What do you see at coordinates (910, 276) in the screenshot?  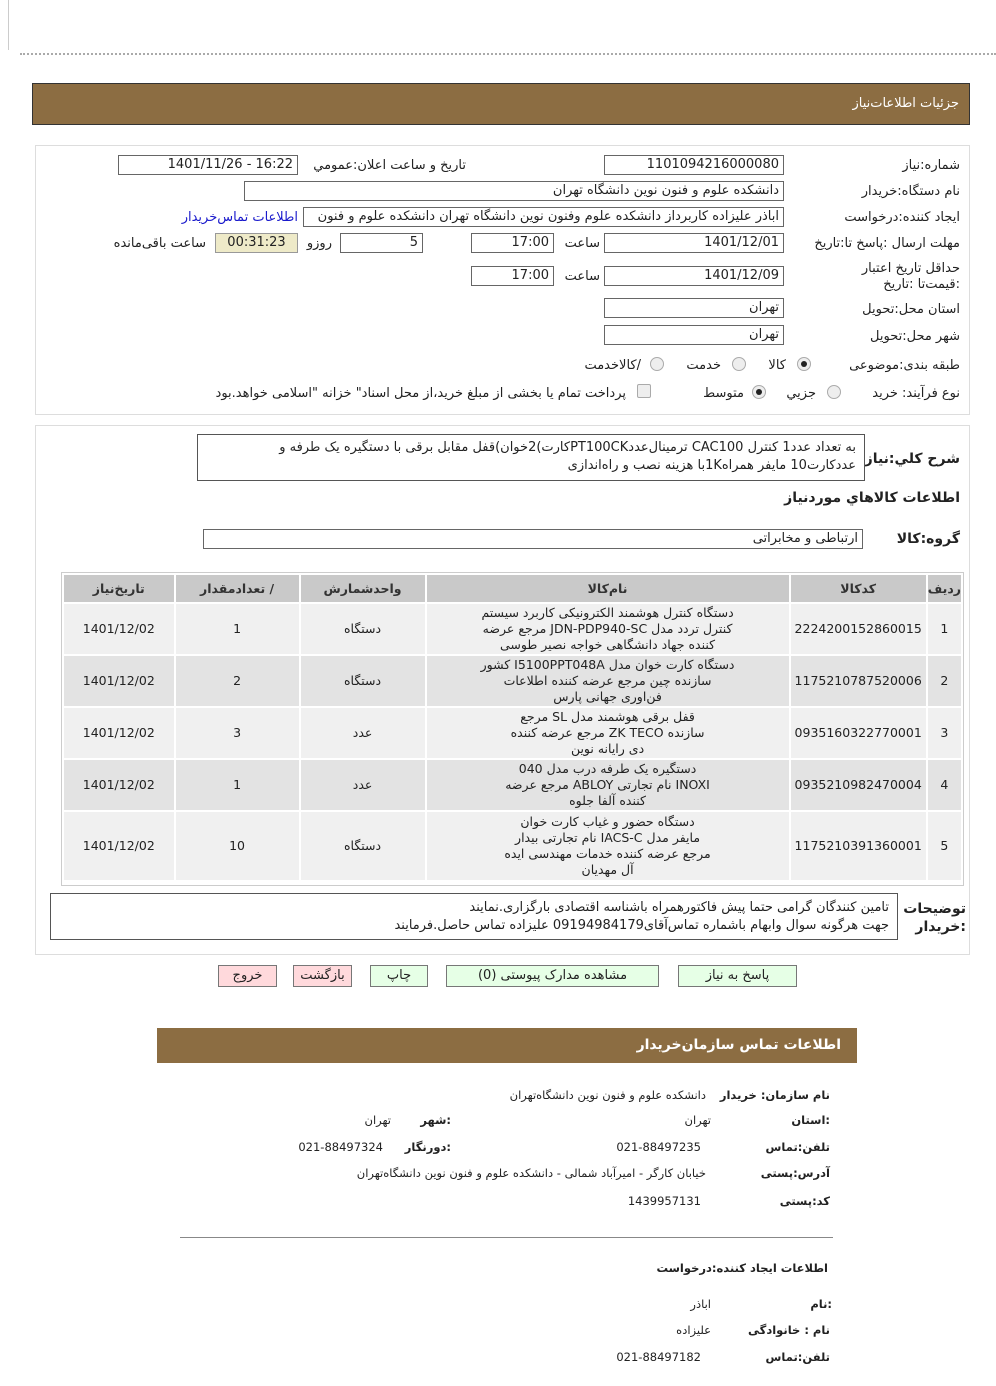 I see `validity-label: حداقل تاریخ اعتبار :قیمت‌تا :تاریخ` at bounding box center [910, 276].